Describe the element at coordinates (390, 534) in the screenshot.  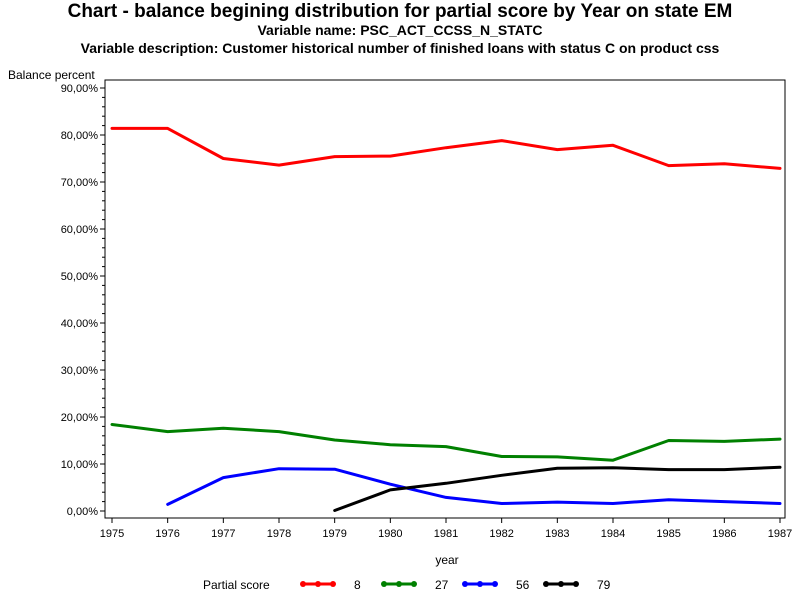
I see `x-tick-label: 1980` at that location.